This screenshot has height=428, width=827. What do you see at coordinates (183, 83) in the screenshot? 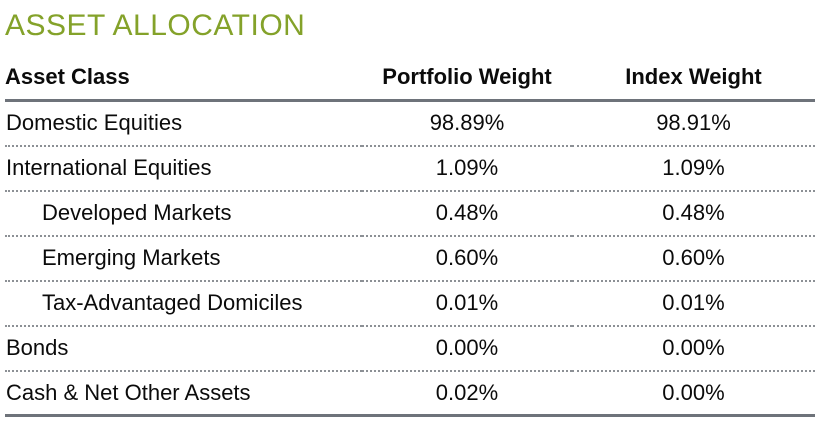
I see `column-header-asset-class: Asset Class` at bounding box center [183, 83].